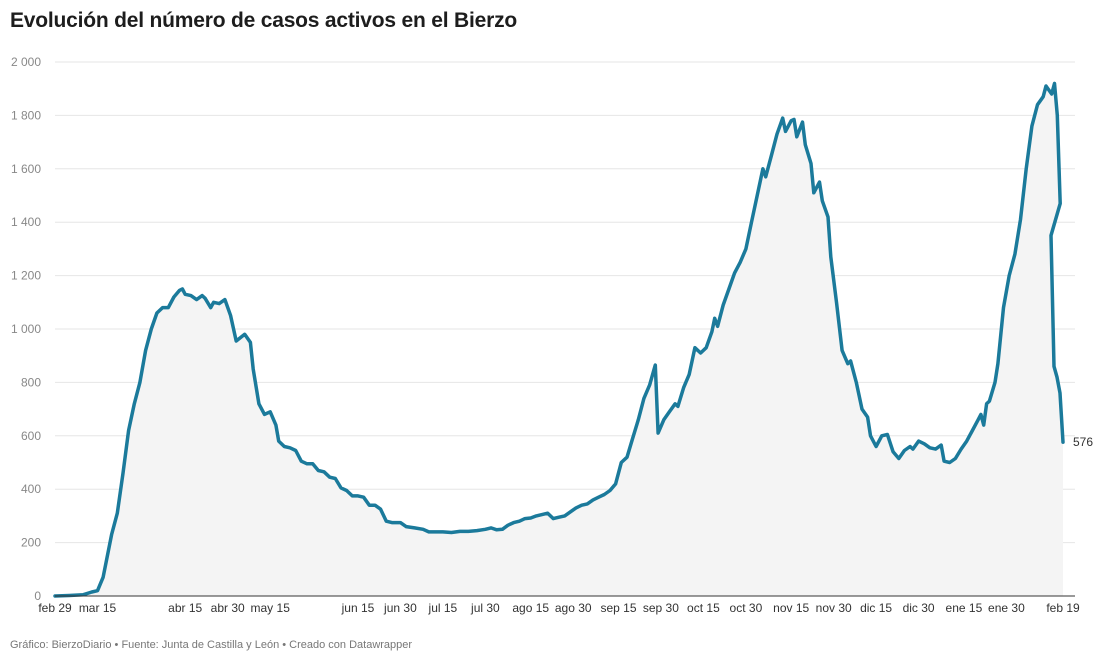 Image resolution: width=1115 pixels, height=667 pixels. Describe the element at coordinates (228, 608) in the screenshot. I see `x-tick-label: abr 30` at that location.